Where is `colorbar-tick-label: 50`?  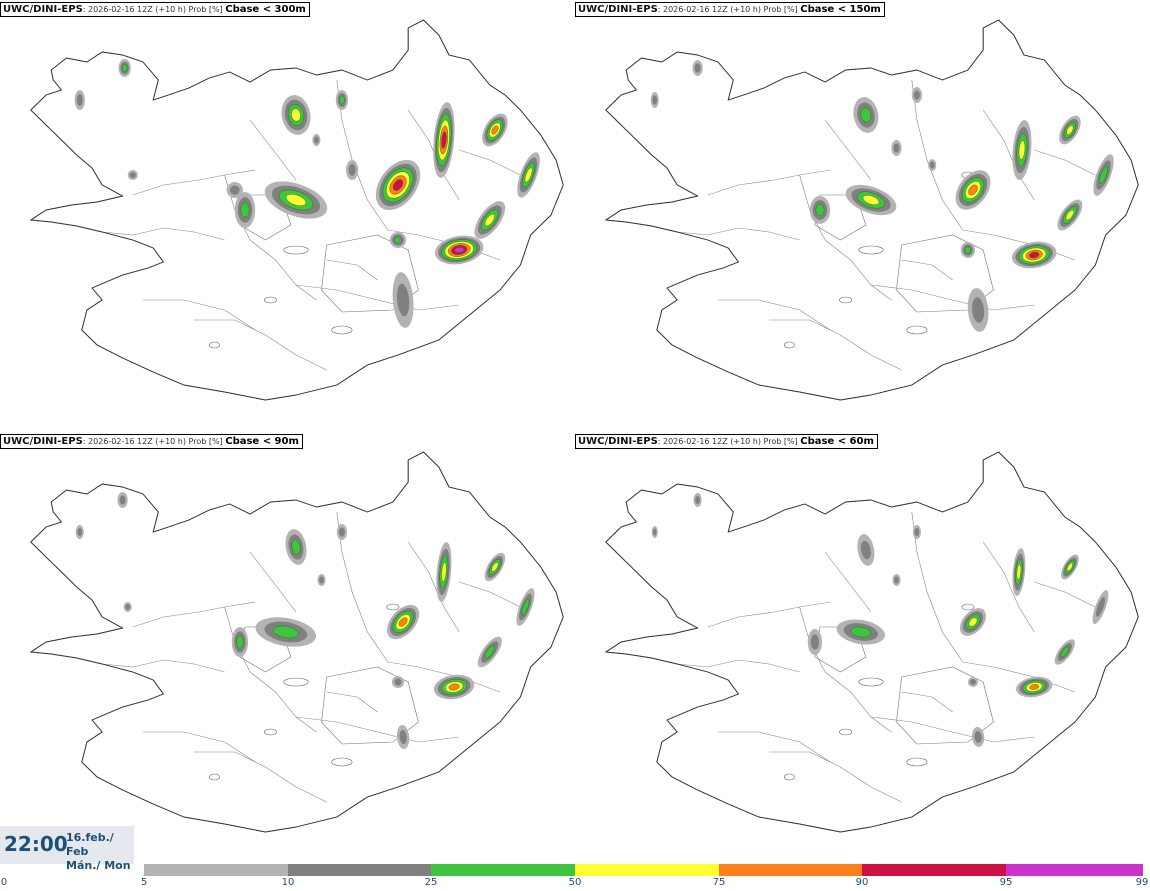
colorbar-tick-label: 50 is located at coordinates (575, 882).